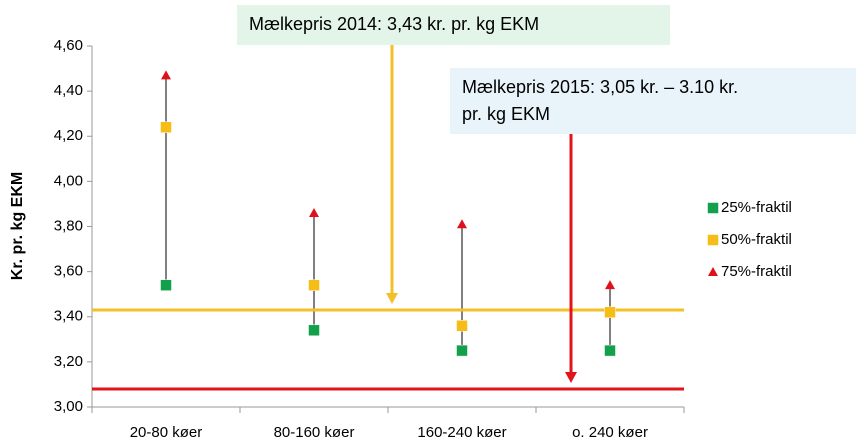  I want to click on y-axis-label: Kr. pr. kg EKM, so click(17, 226).